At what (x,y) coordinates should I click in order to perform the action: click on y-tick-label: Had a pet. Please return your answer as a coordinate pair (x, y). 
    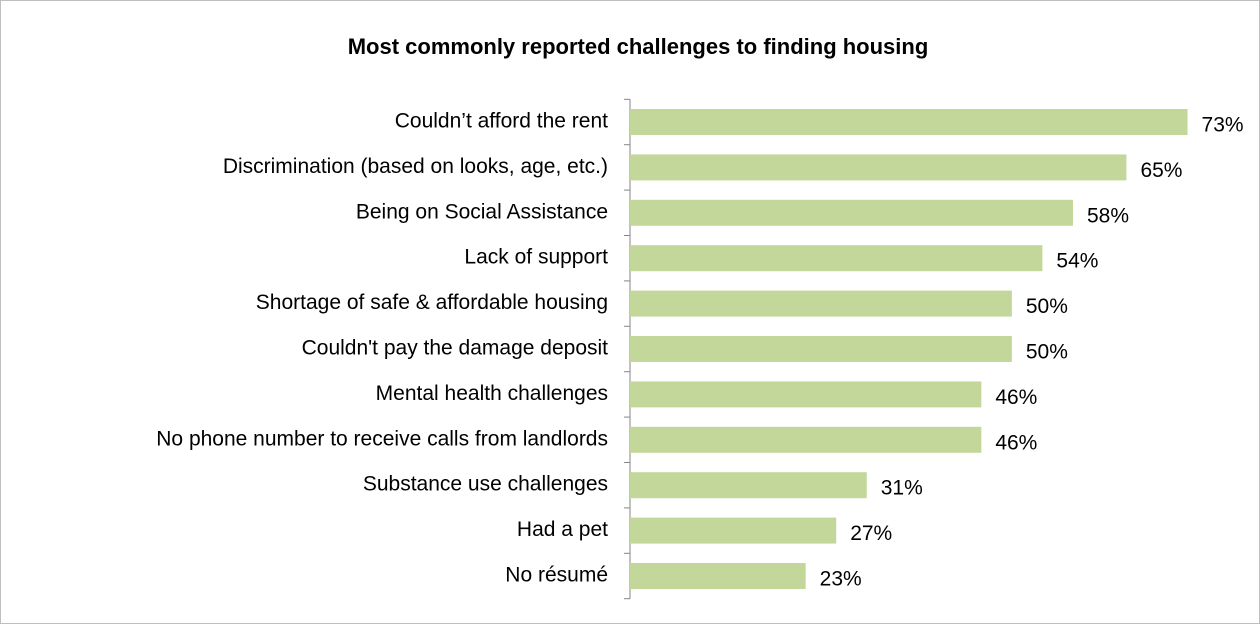
    Looking at the image, I should click on (562, 529).